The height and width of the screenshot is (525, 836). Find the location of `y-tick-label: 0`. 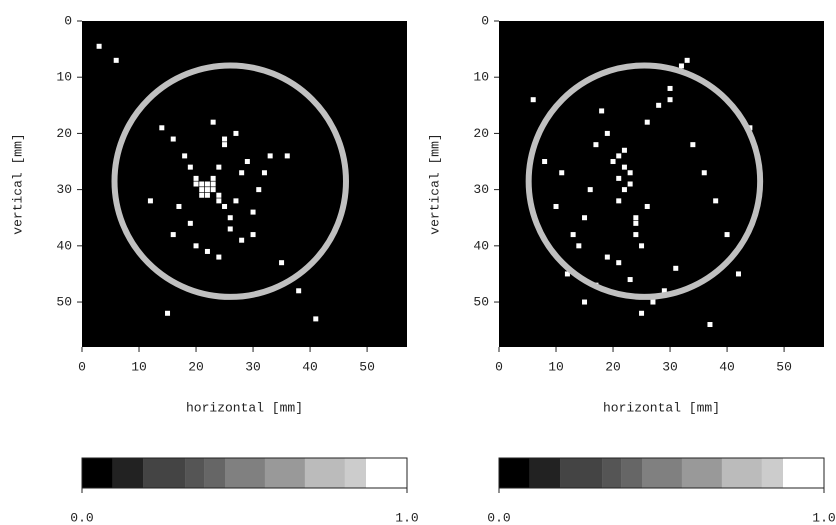

y-tick-label: 0 is located at coordinates (485, 20).